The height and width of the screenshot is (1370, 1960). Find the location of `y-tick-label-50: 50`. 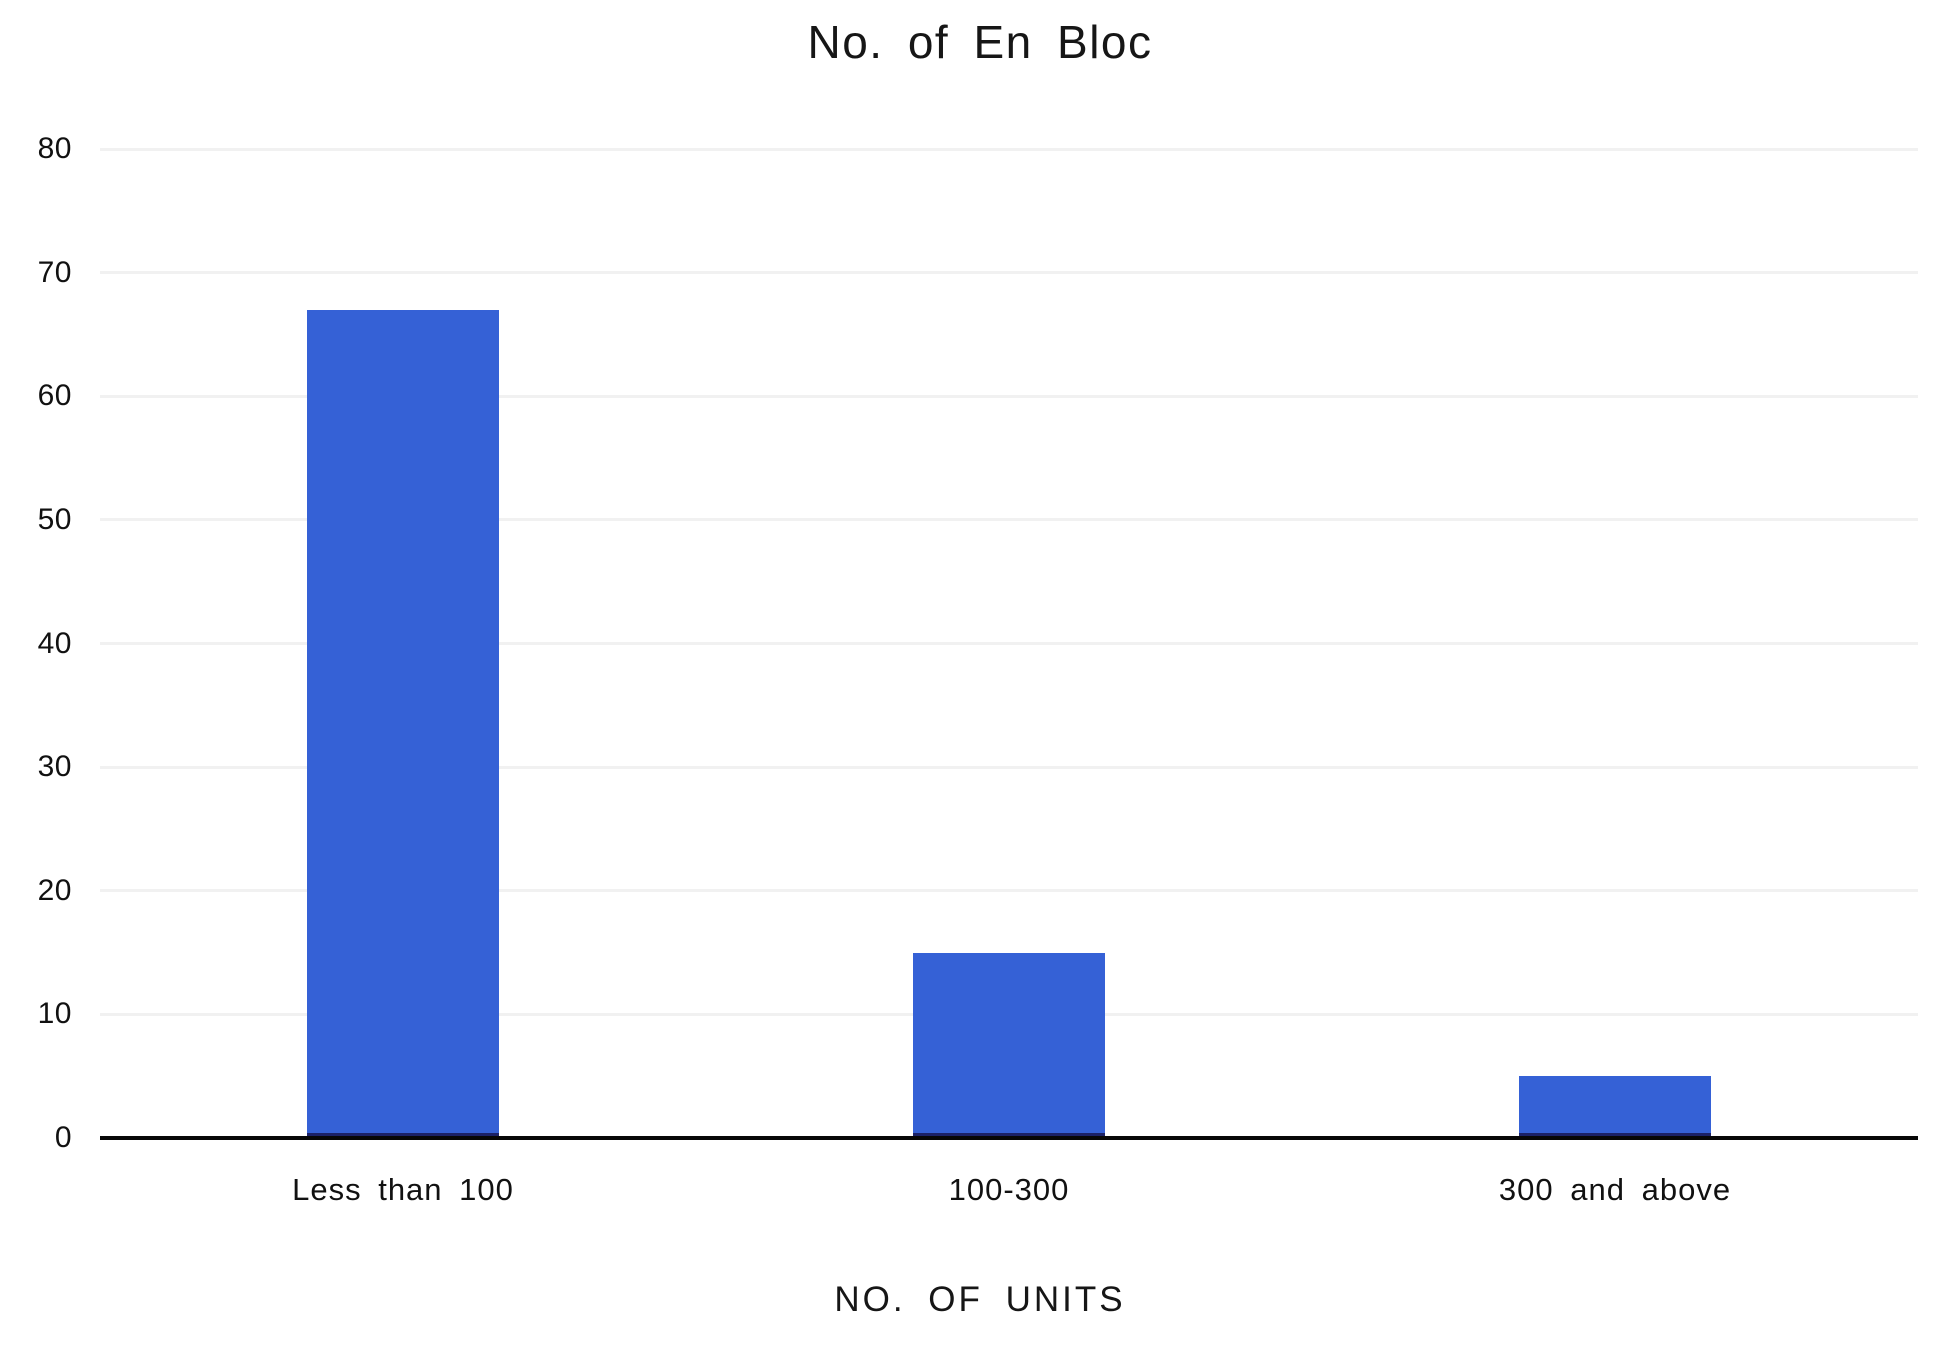

y-tick-label-50: 50 is located at coordinates (54, 519).